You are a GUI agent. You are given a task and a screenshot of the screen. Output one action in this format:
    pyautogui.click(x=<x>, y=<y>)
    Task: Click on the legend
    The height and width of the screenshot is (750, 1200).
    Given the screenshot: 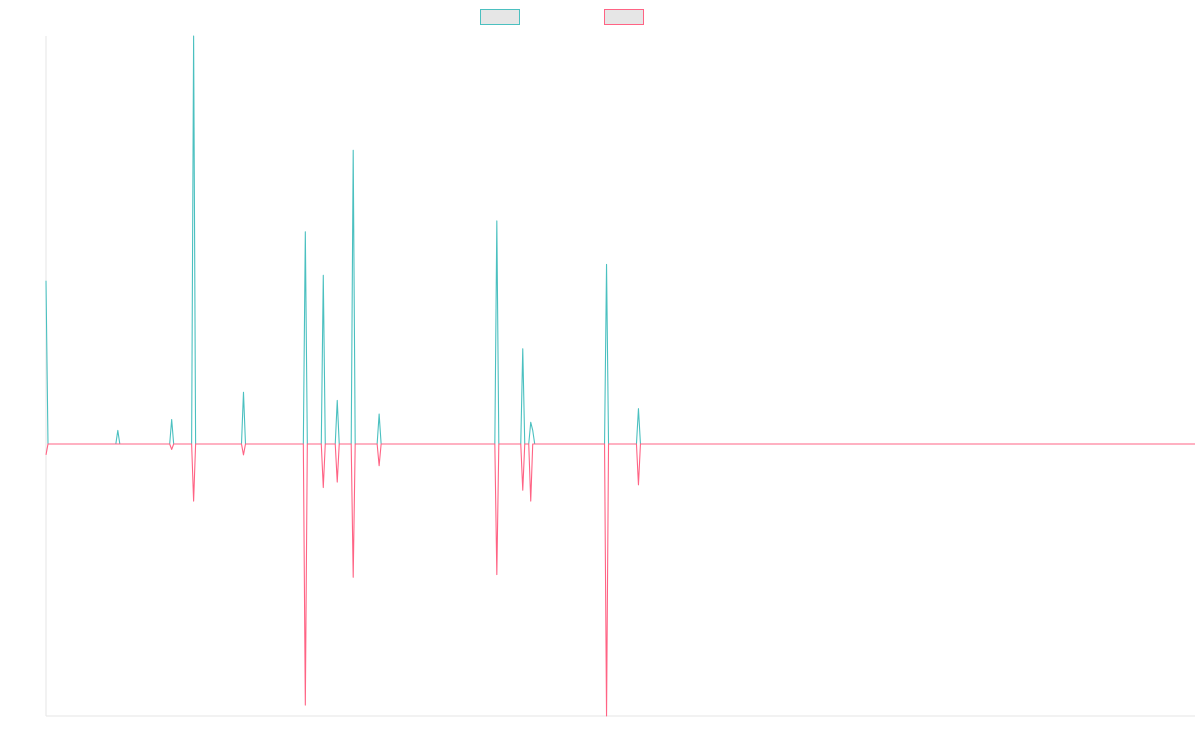 What is the action you would take?
    pyautogui.click(x=600, y=18)
    